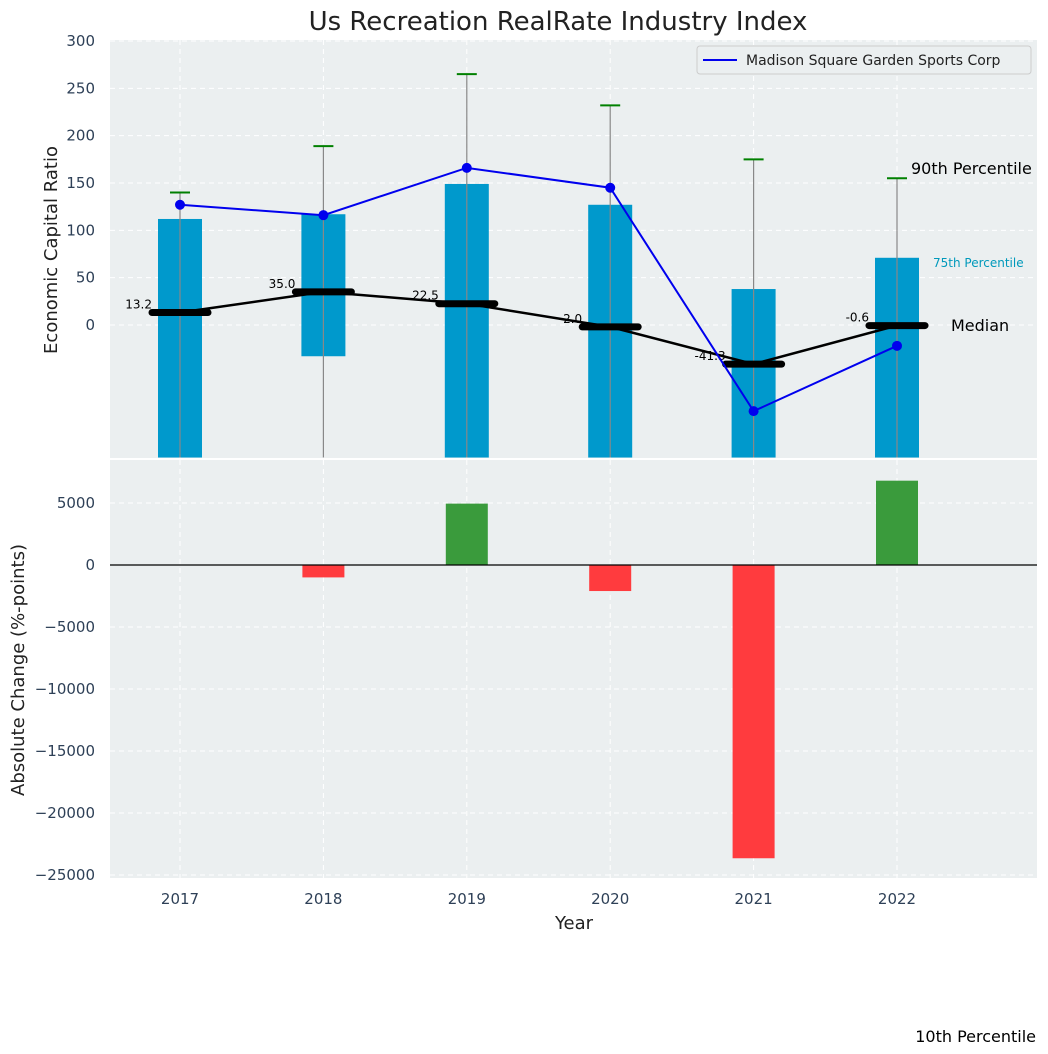 This screenshot has width=1048, height=1054. I want to click on x-tick-labels: 2017 2018 2019 2020 2021 2022, so click(538, 899).